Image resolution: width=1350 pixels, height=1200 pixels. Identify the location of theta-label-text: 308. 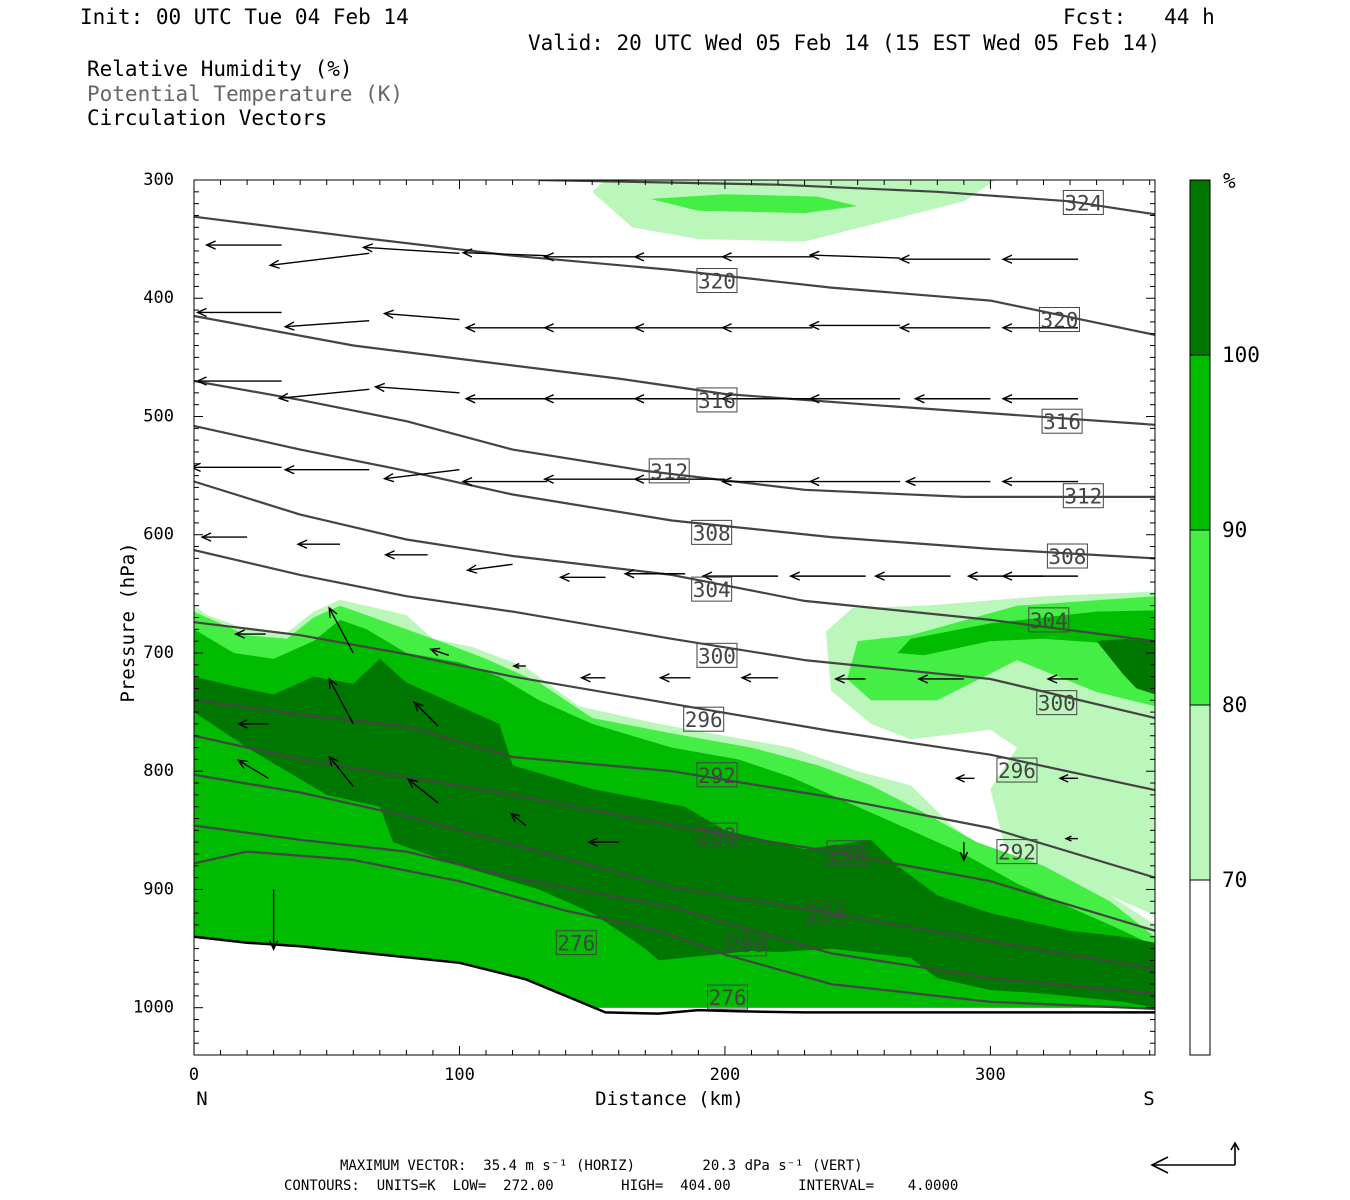
(712, 533).